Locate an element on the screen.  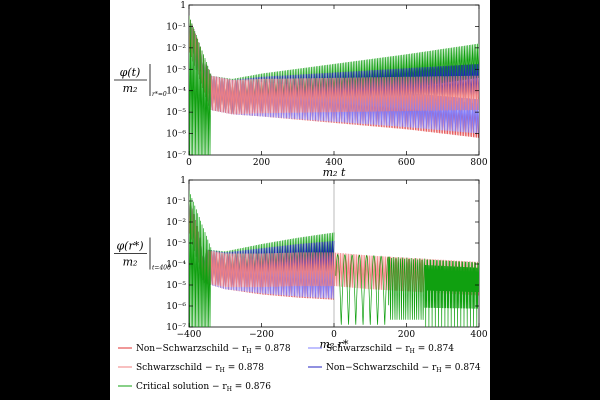
x-tick-label: −400 is located at coordinates (189, 335).